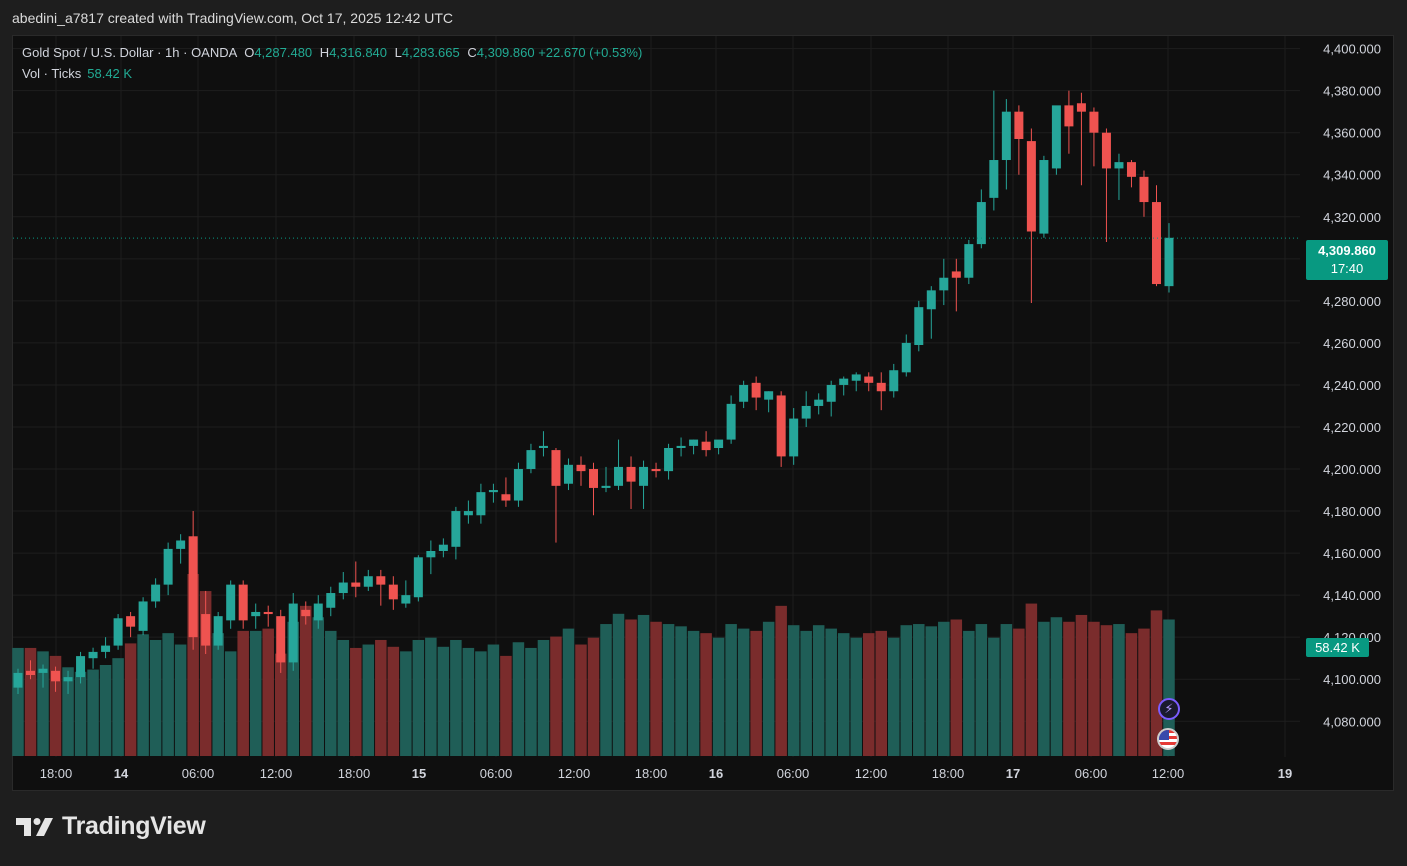  What do you see at coordinates (1347, 268) in the screenshot?
I see `bar-countdown: 17:40` at bounding box center [1347, 268].